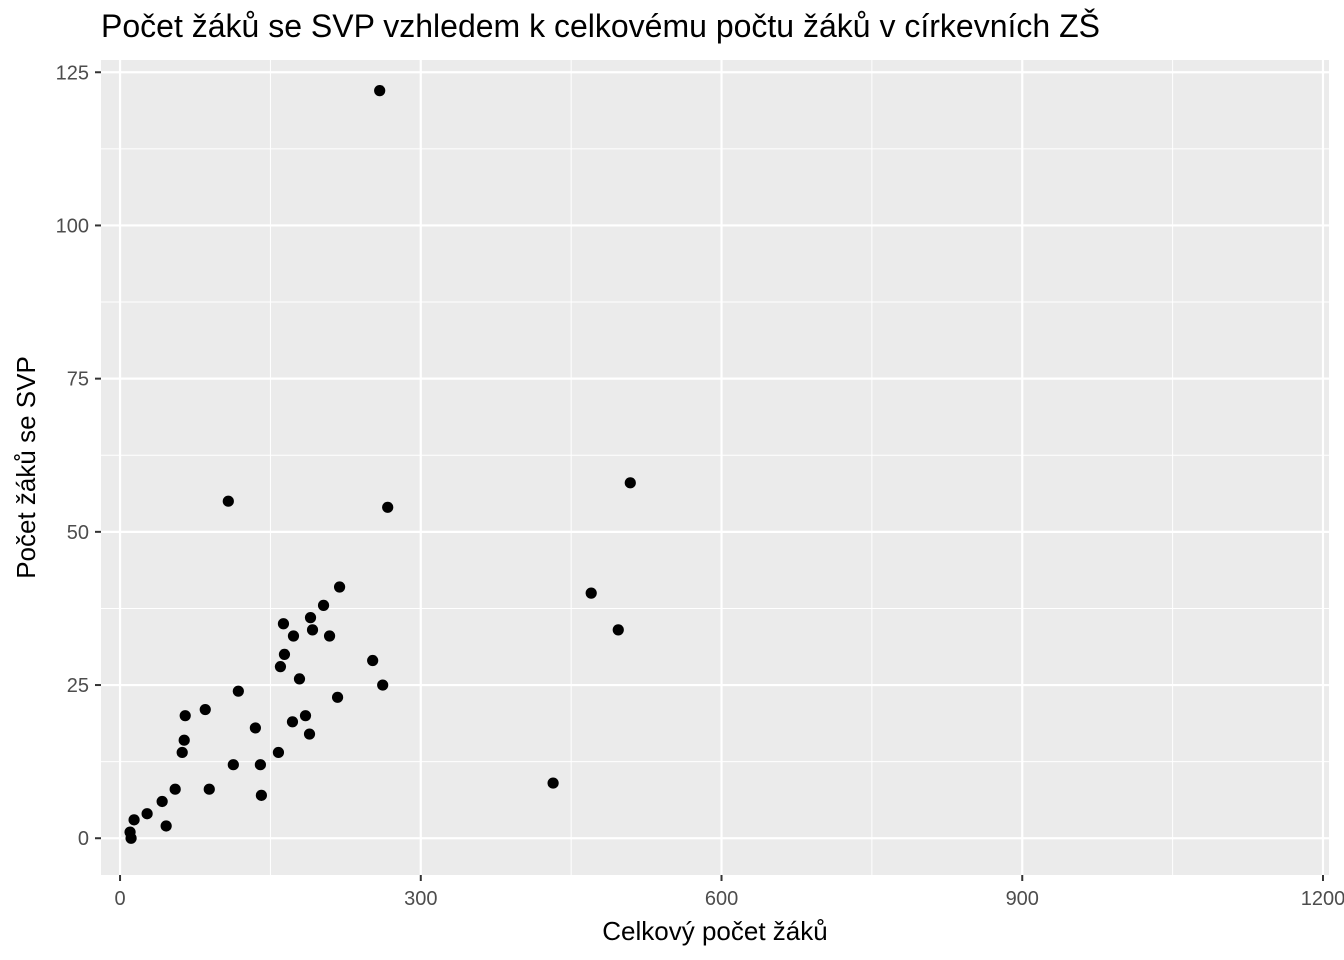 The height and width of the screenshot is (960, 1344). Describe the element at coordinates (78, 380) in the screenshot. I see `y-tick-label: 75` at that location.